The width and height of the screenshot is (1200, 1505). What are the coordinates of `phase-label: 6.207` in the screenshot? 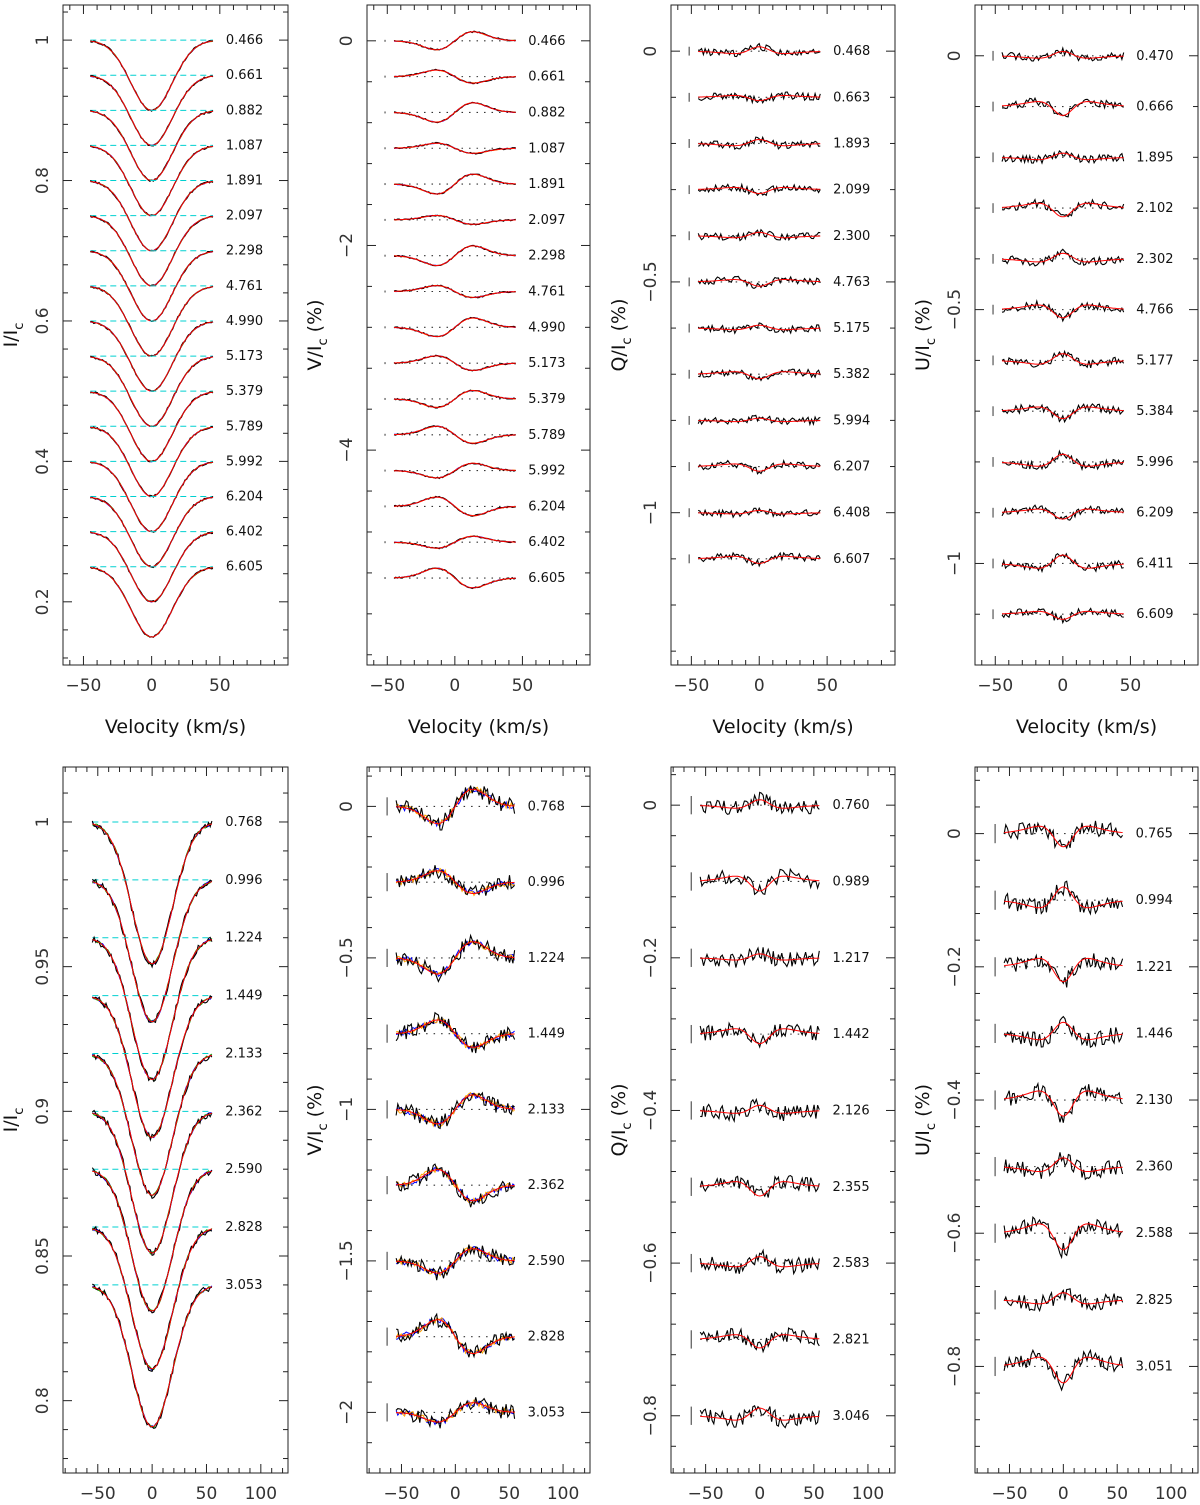 It's located at (851, 467).